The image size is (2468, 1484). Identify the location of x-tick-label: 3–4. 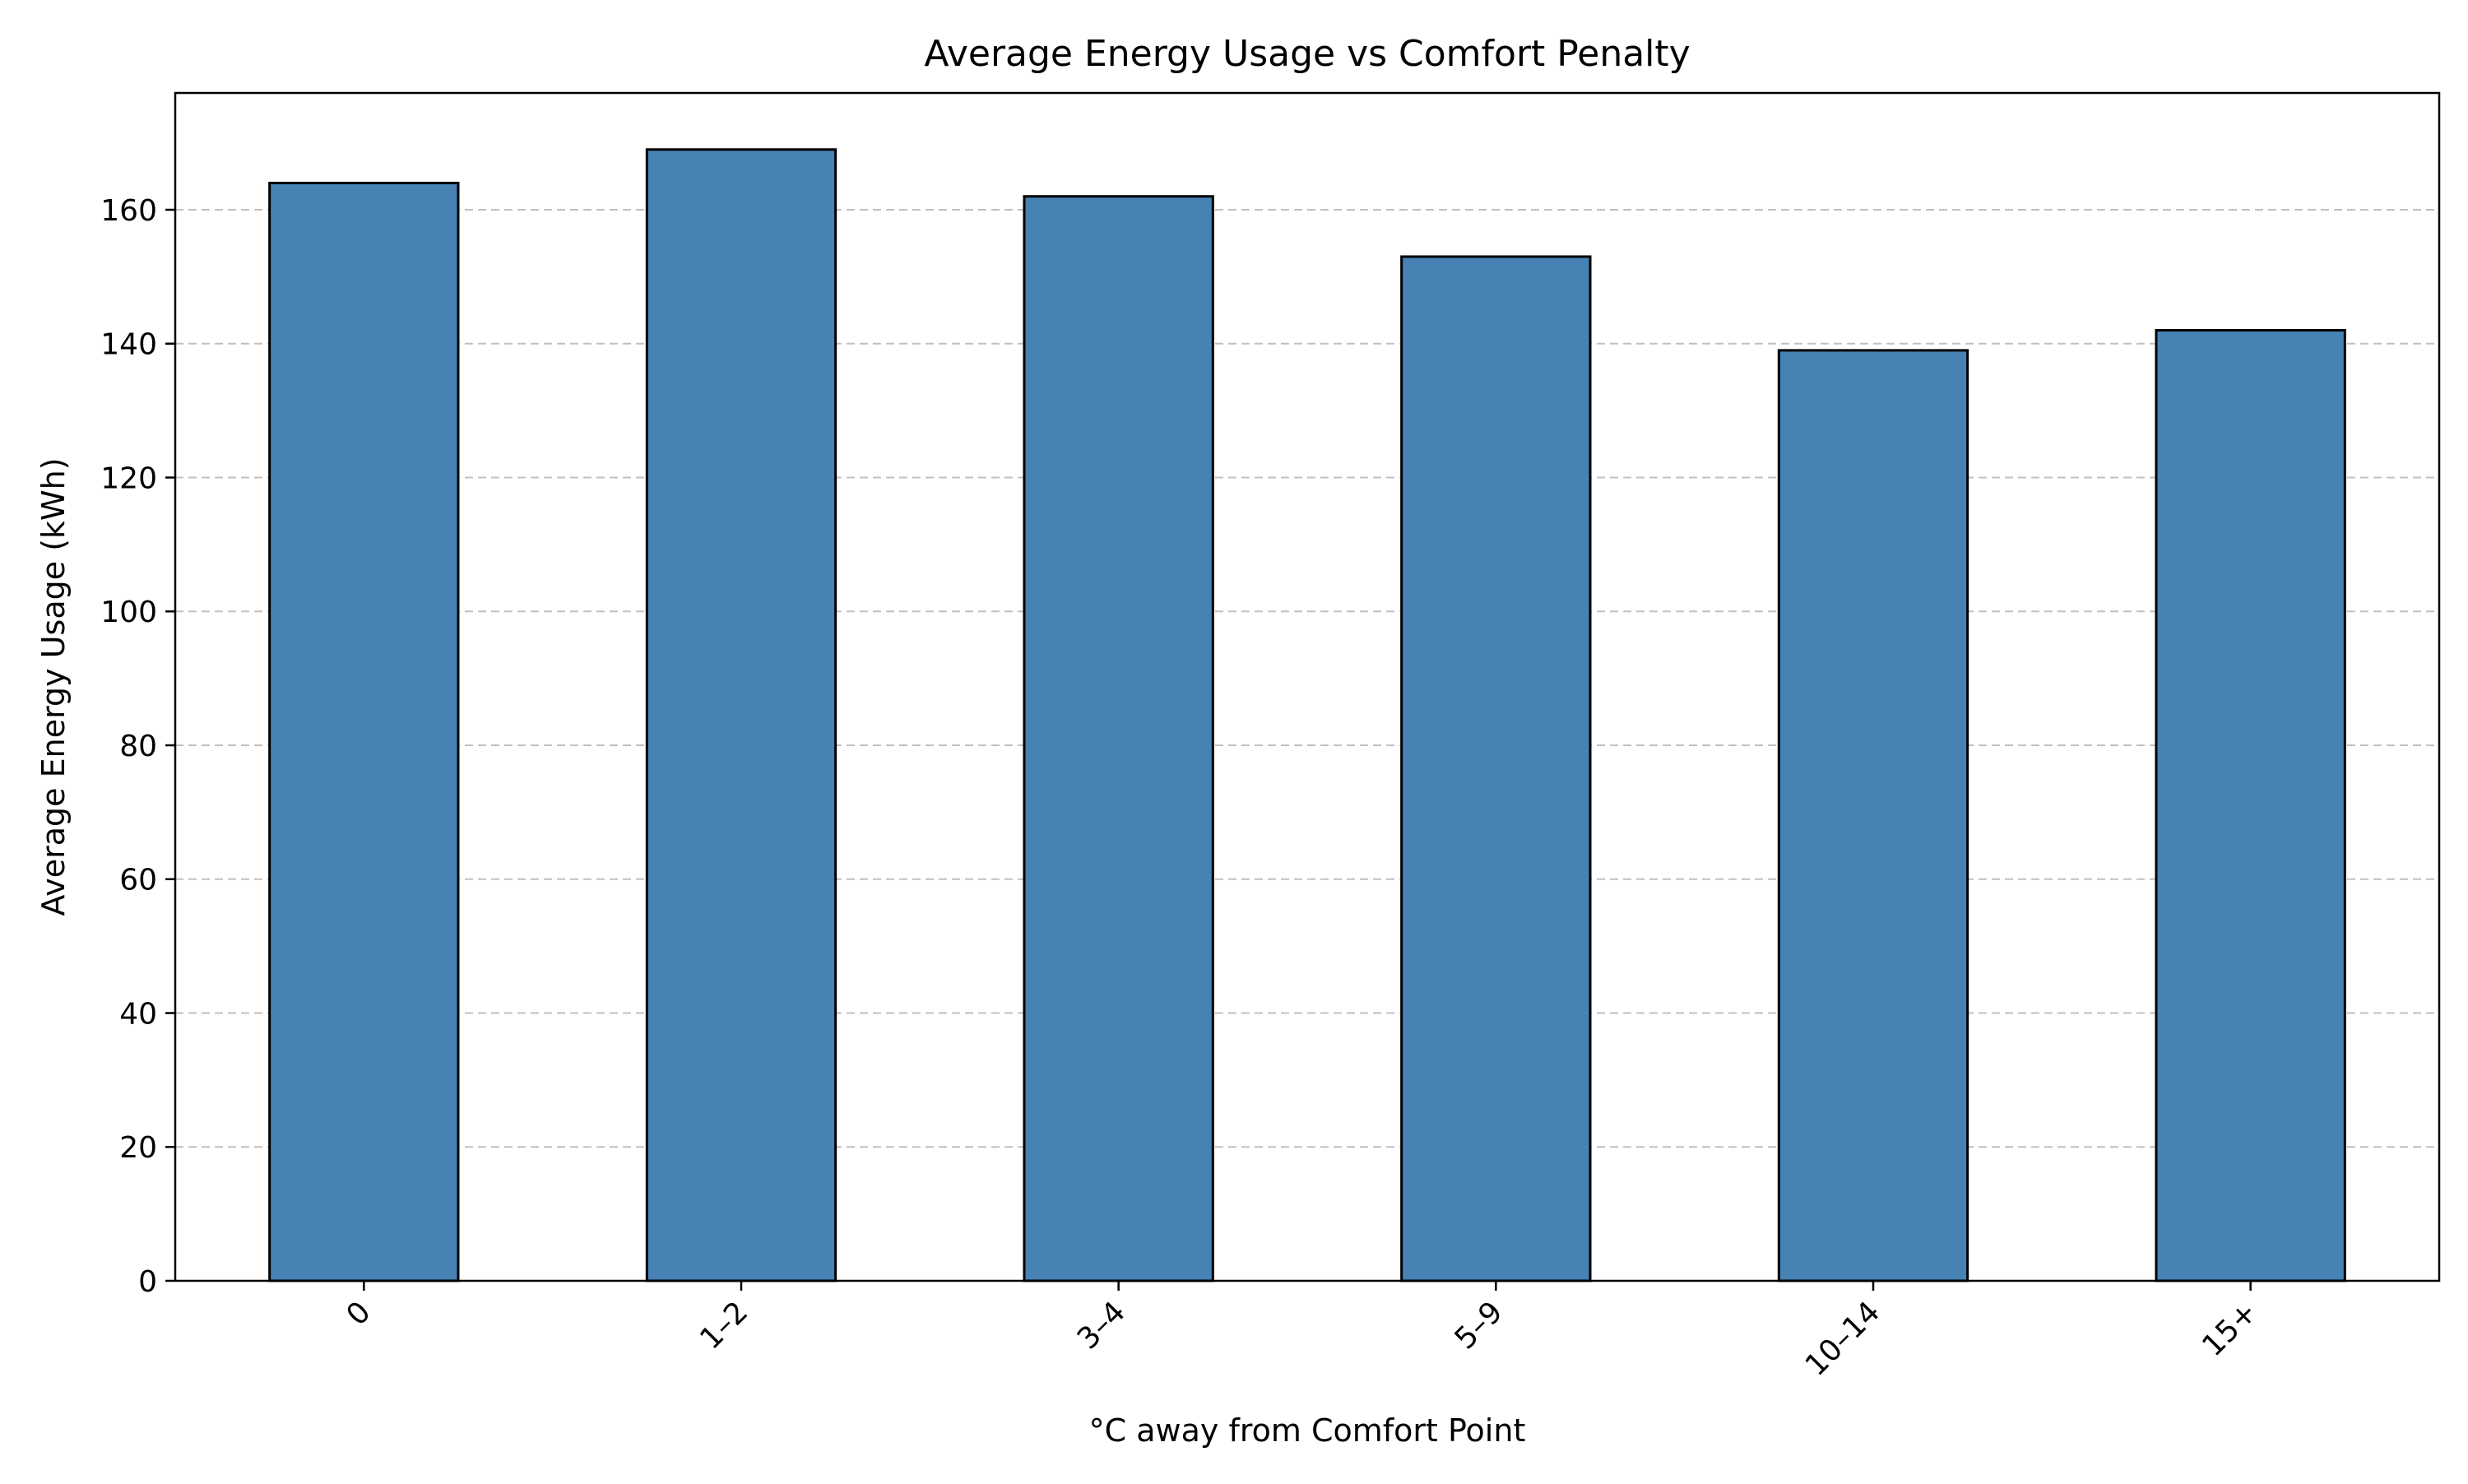
(1101, 1325).